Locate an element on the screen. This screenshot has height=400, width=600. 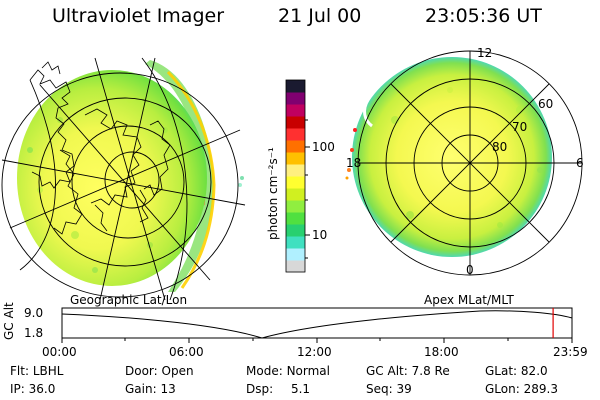
altitude-xtick-1: 06:00 is located at coordinates (186, 352).